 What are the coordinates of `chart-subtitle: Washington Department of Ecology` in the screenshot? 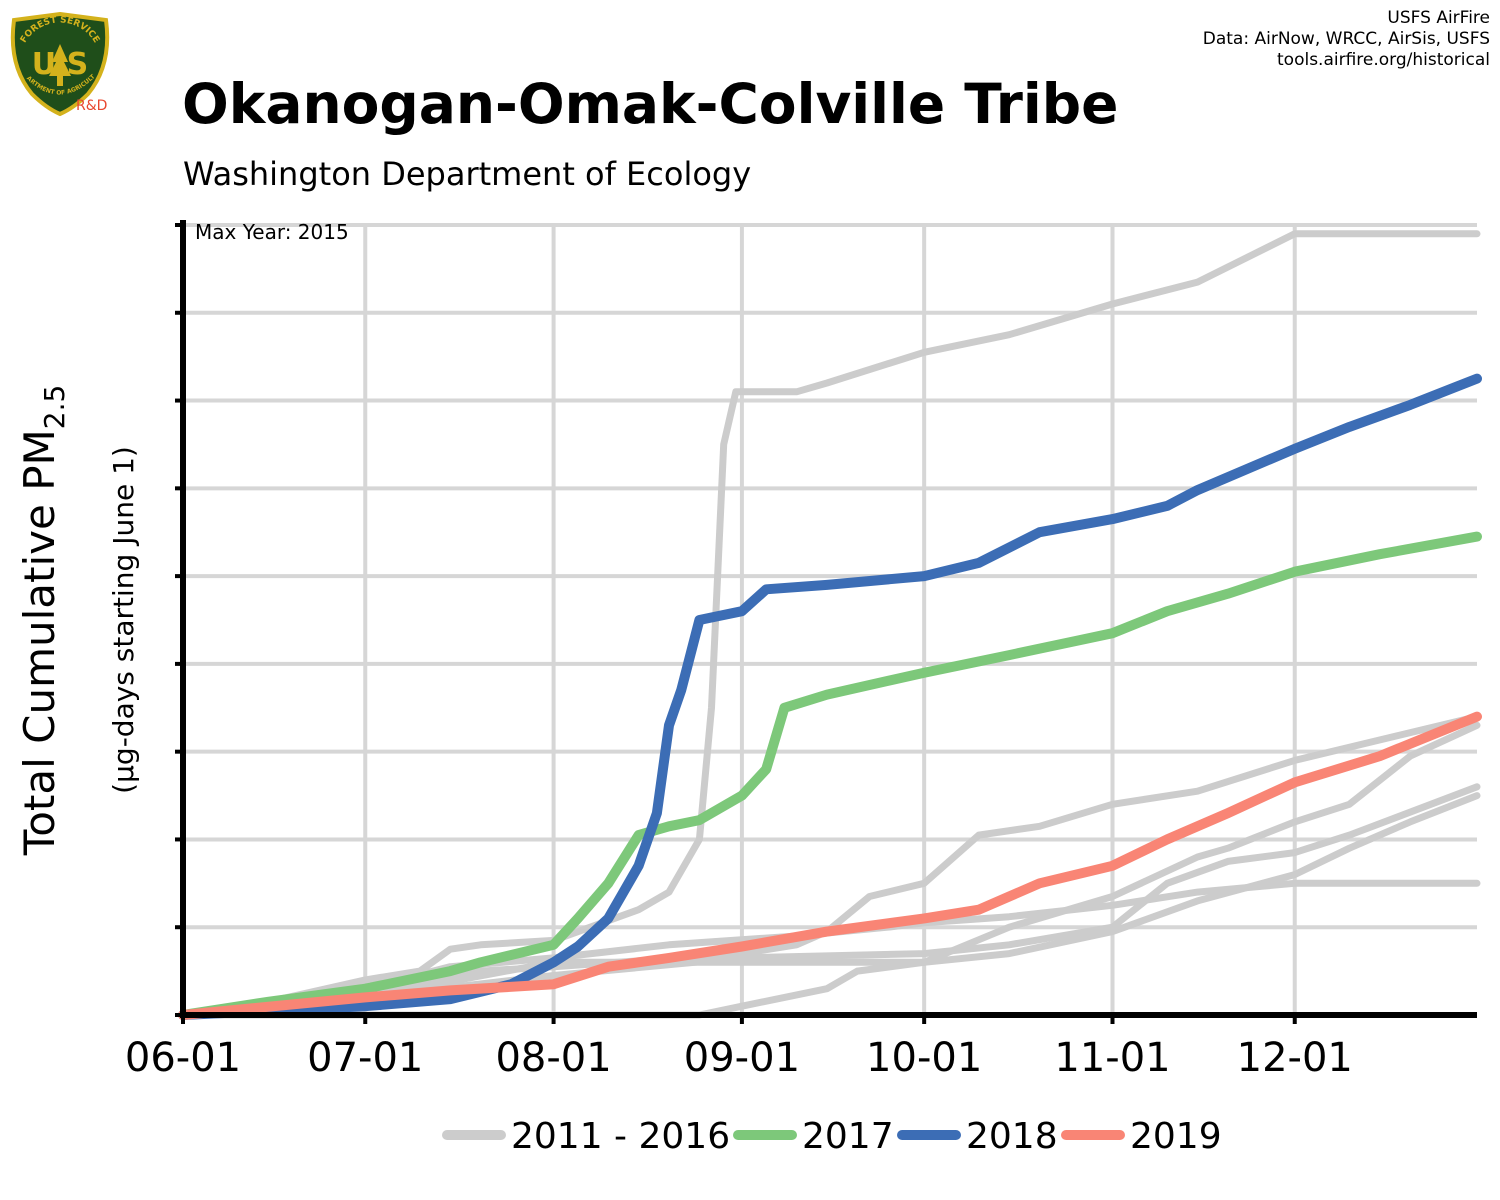 It's located at (467, 174).